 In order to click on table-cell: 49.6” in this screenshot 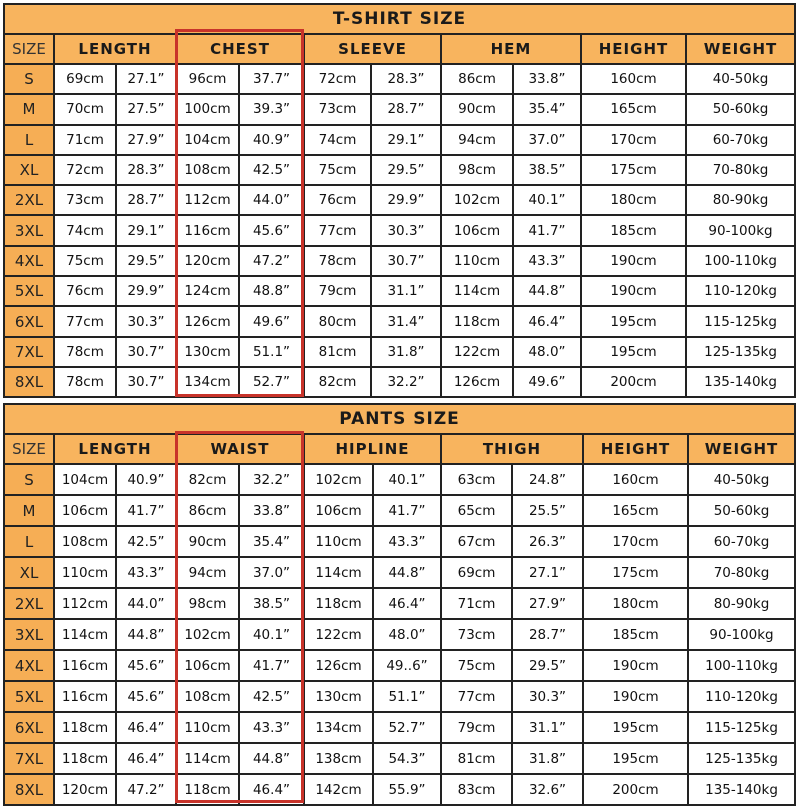, I will do `click(547, 382)`.